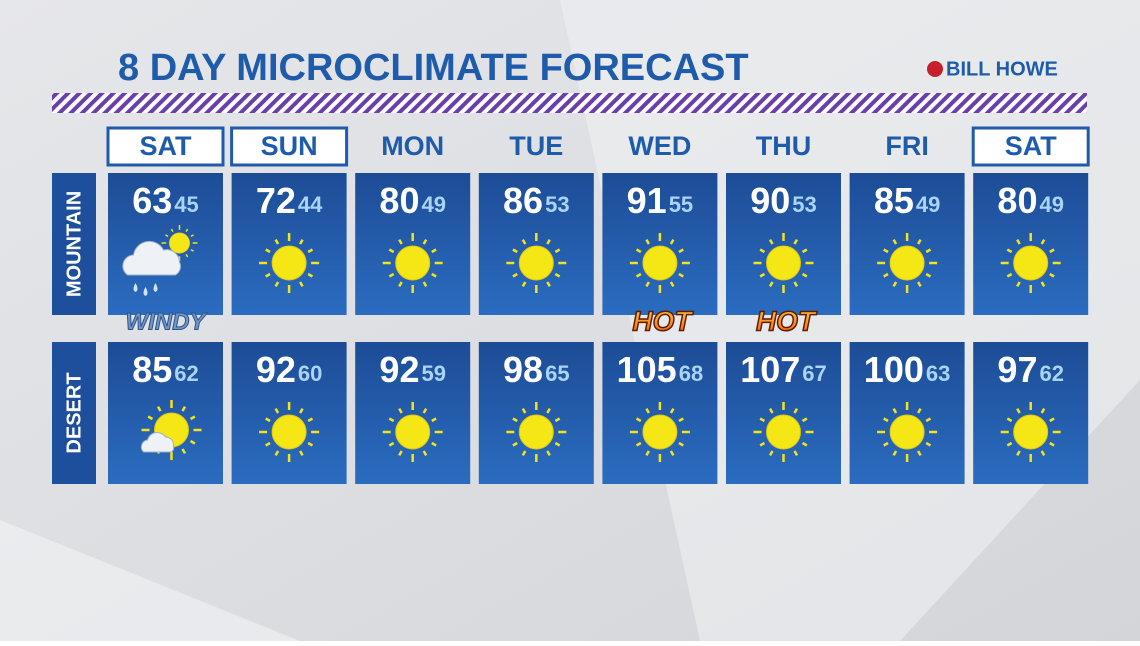 The width and height of the screenshot is (1140, 646). Describe the element at coordinates (399, 200) in the screenshot. I see `high-temp: 80` at that location.